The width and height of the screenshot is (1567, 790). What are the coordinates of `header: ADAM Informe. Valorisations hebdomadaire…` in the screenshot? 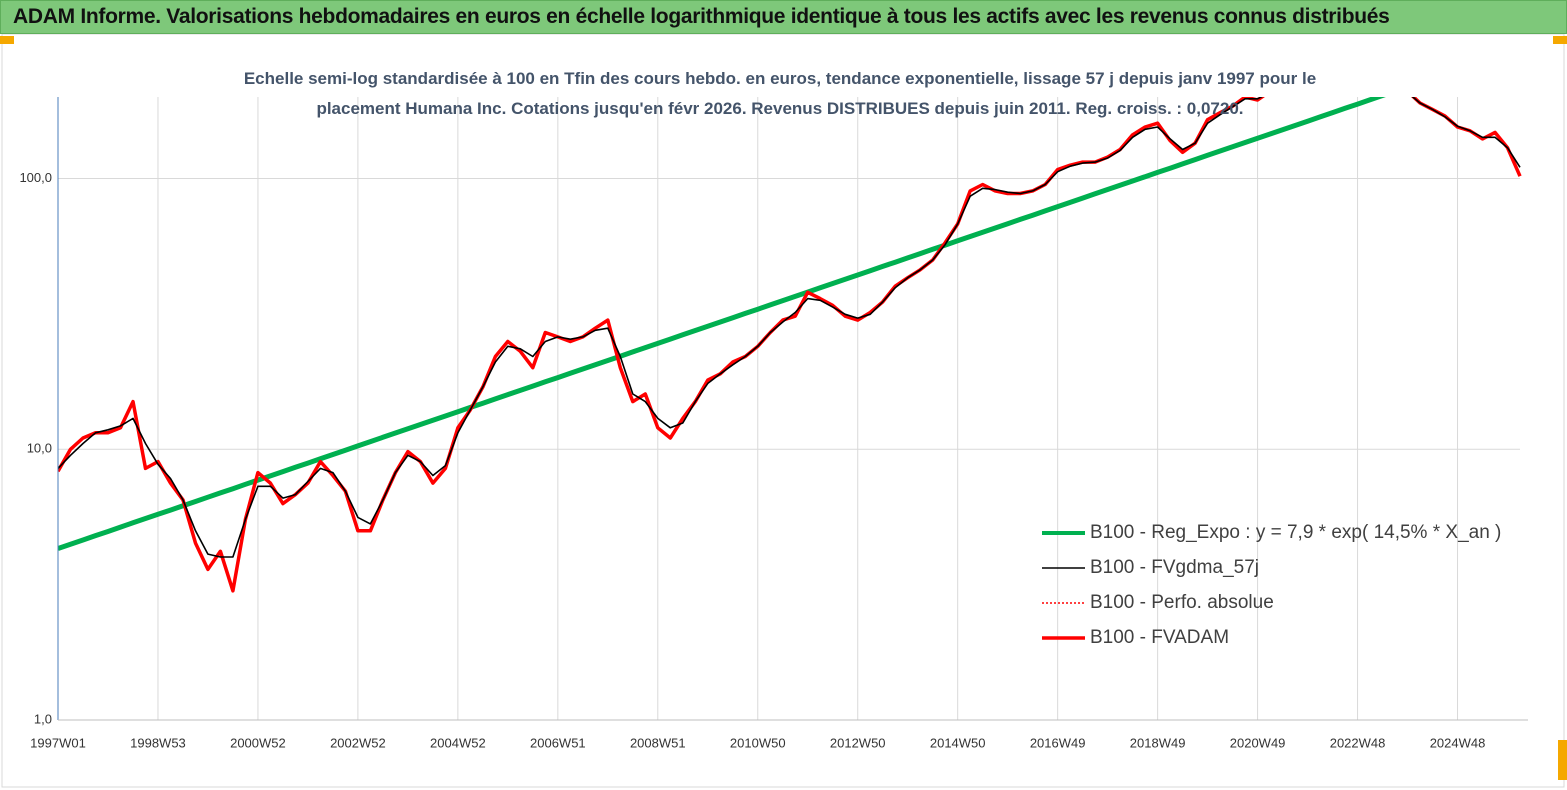 It's located at (783, 17).